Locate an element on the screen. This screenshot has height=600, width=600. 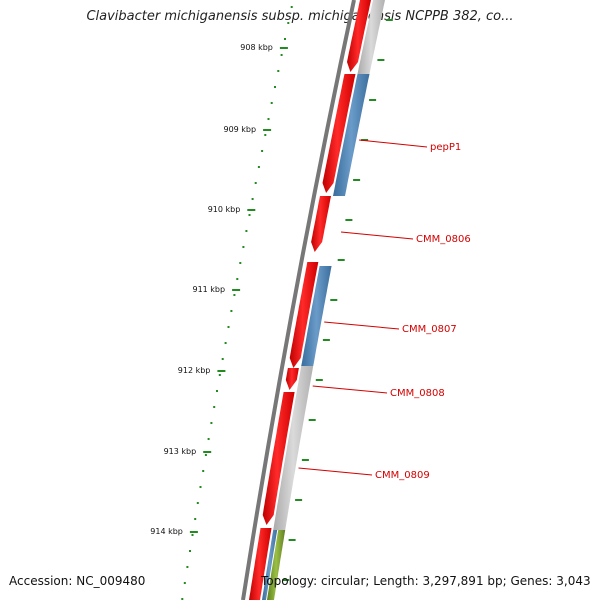
gene-label: CMM_0807 is located at coordinates (429, 329).